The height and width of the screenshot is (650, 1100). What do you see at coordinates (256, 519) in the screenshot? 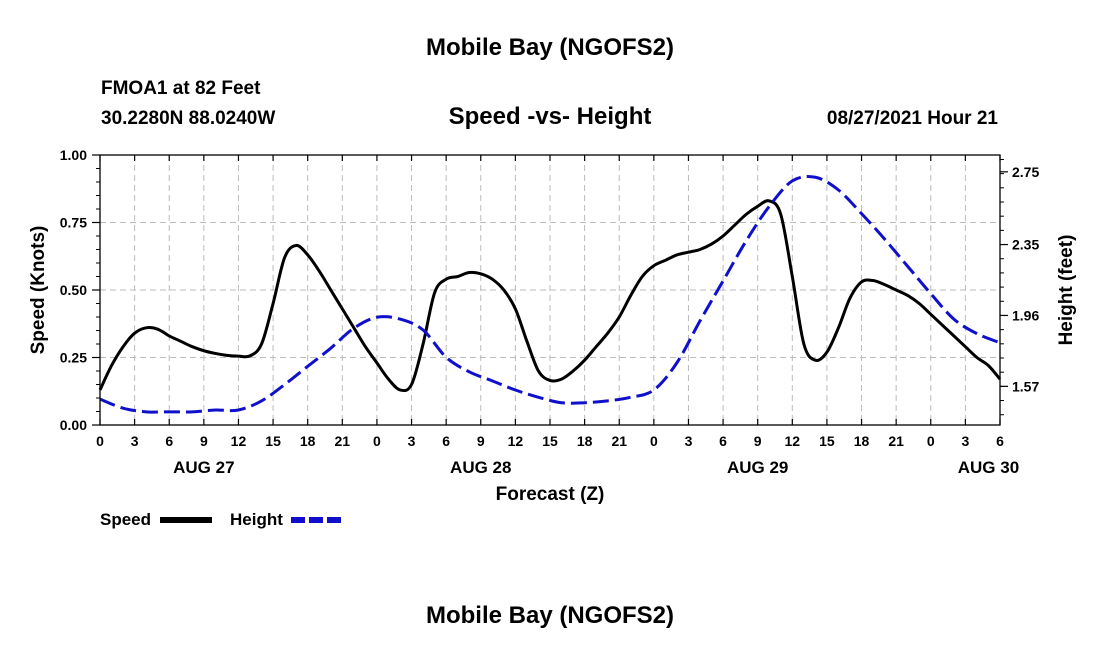
I see `legend-height-label: Height` at bounding box center [256, 519].